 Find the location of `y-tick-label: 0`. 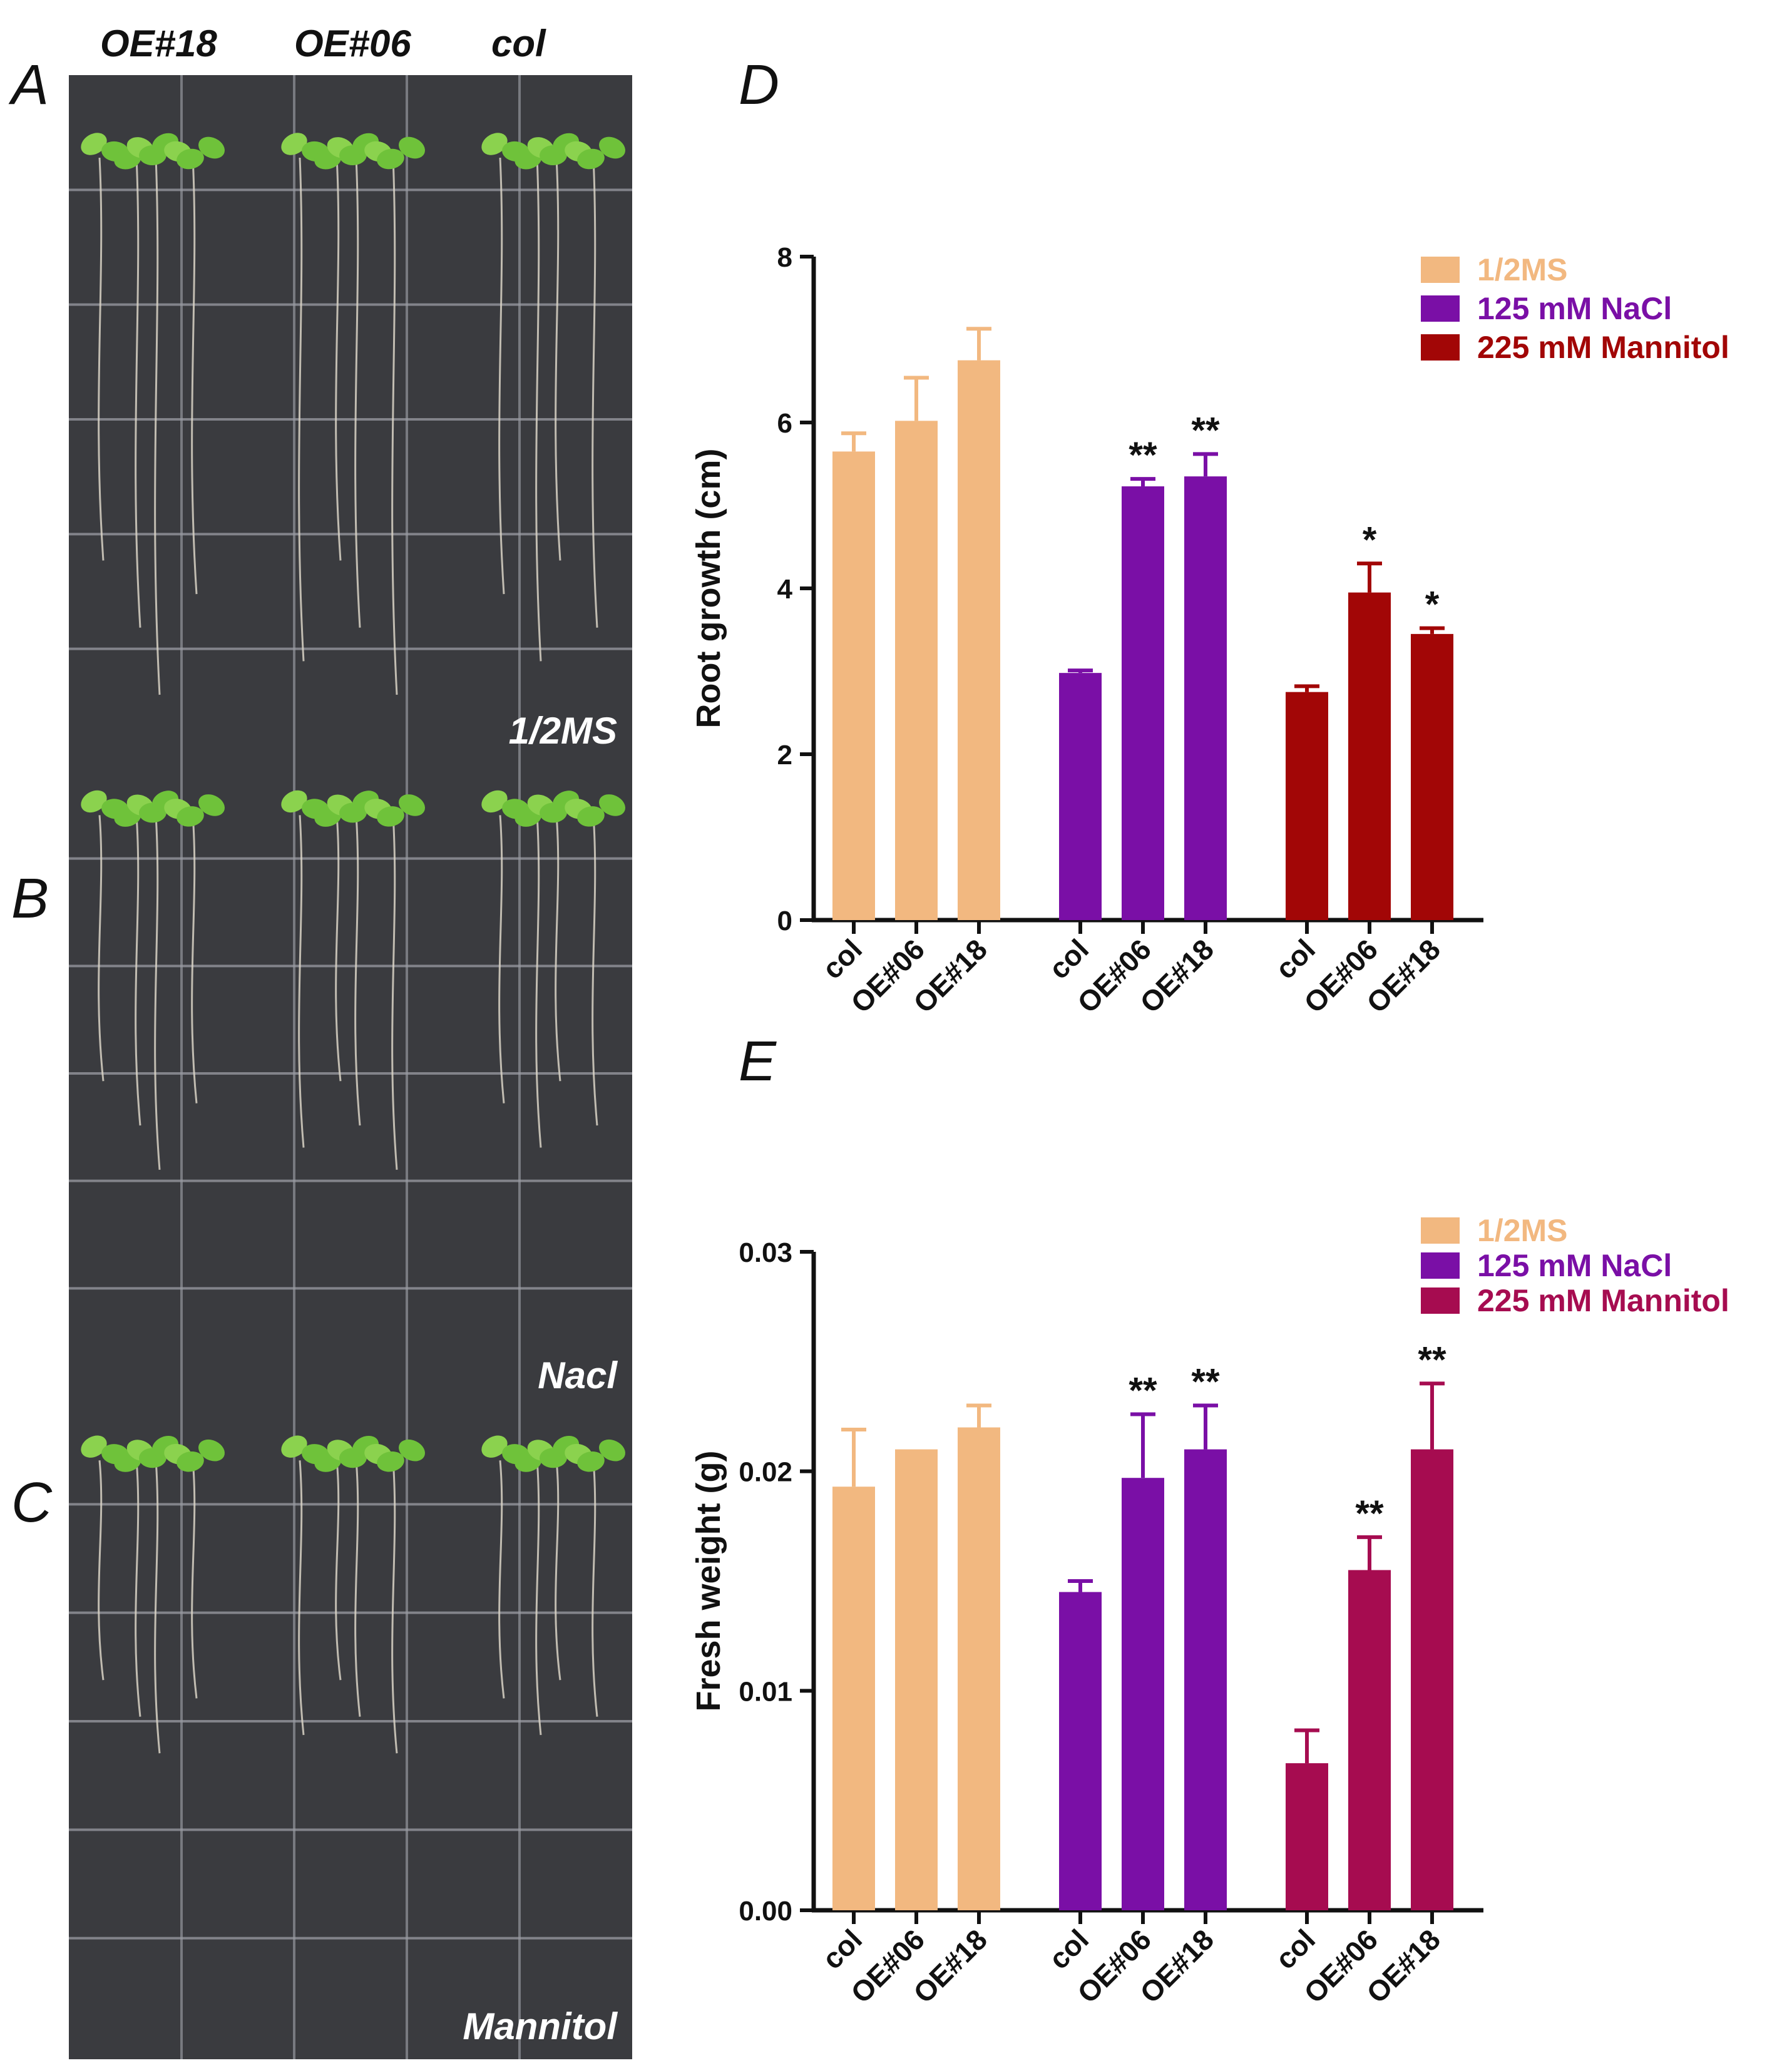

y-tick-label: 0 is located at coordinates (784, 921).